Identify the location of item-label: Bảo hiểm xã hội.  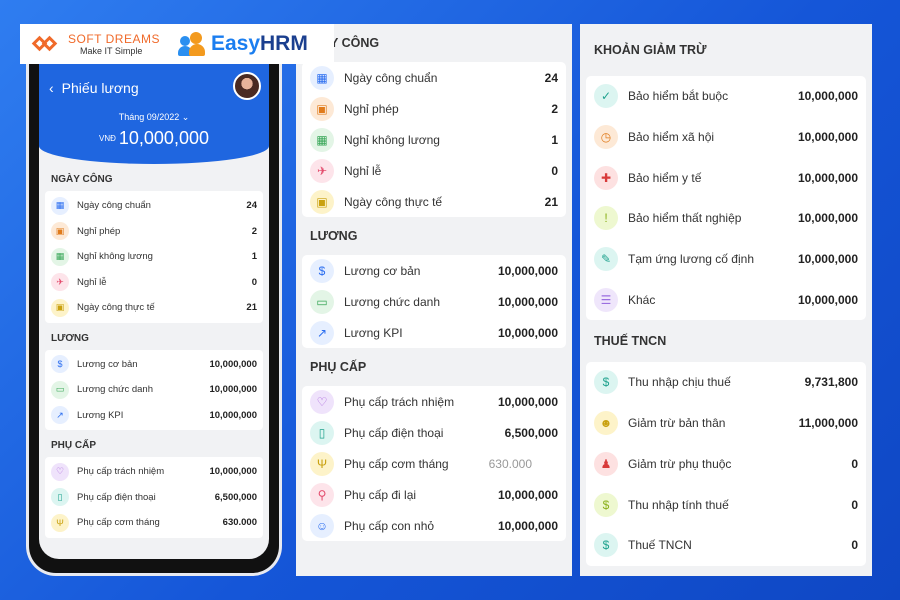
(671, 137).